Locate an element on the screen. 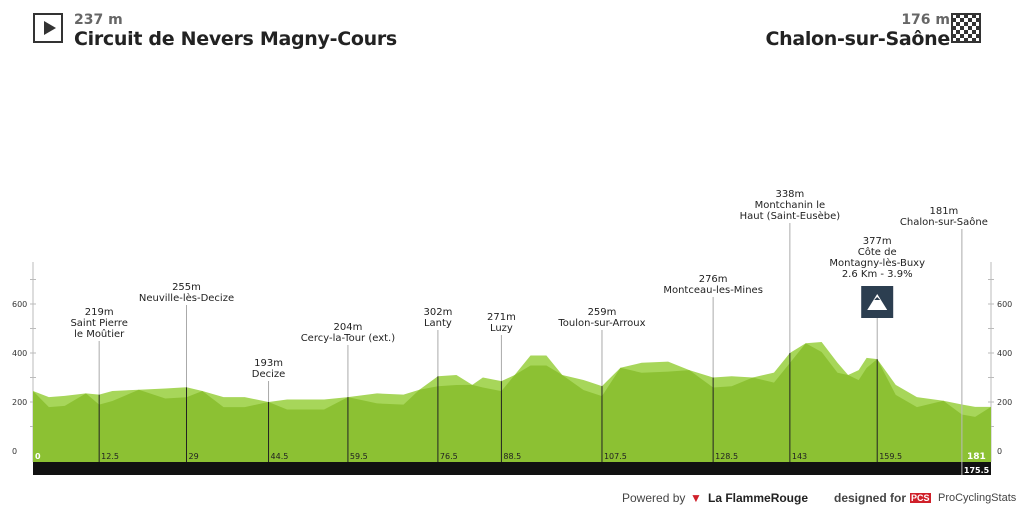 This screenshot has height=512, width=1024. start-info: 237 m Circuit de Nevers Magny-Cours is located at coordinates (235, 31).